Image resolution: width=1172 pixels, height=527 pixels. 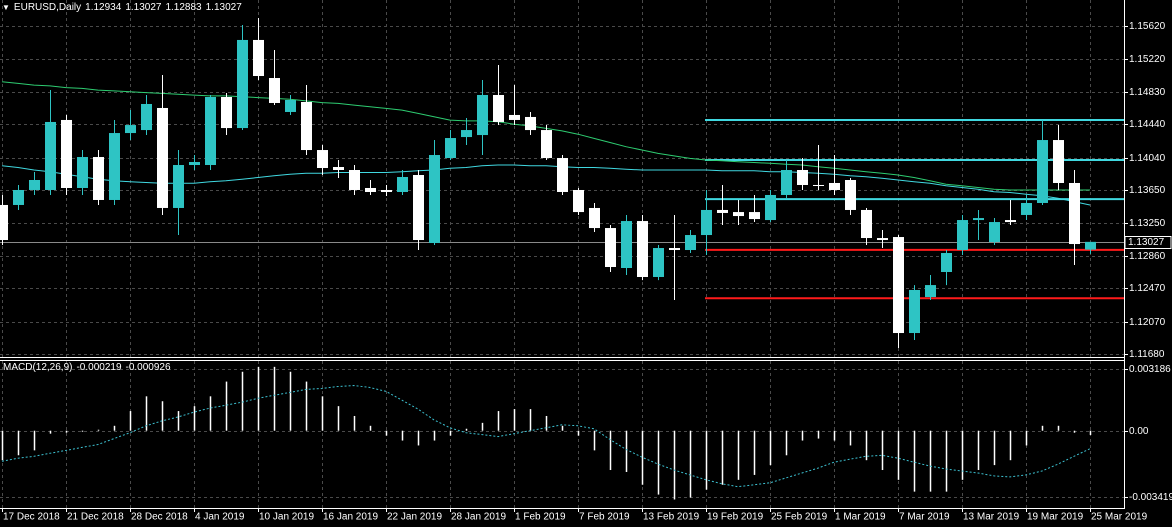 I want to click on x-tick-label: 28 Jan 2019, so click(x=478, y=517).